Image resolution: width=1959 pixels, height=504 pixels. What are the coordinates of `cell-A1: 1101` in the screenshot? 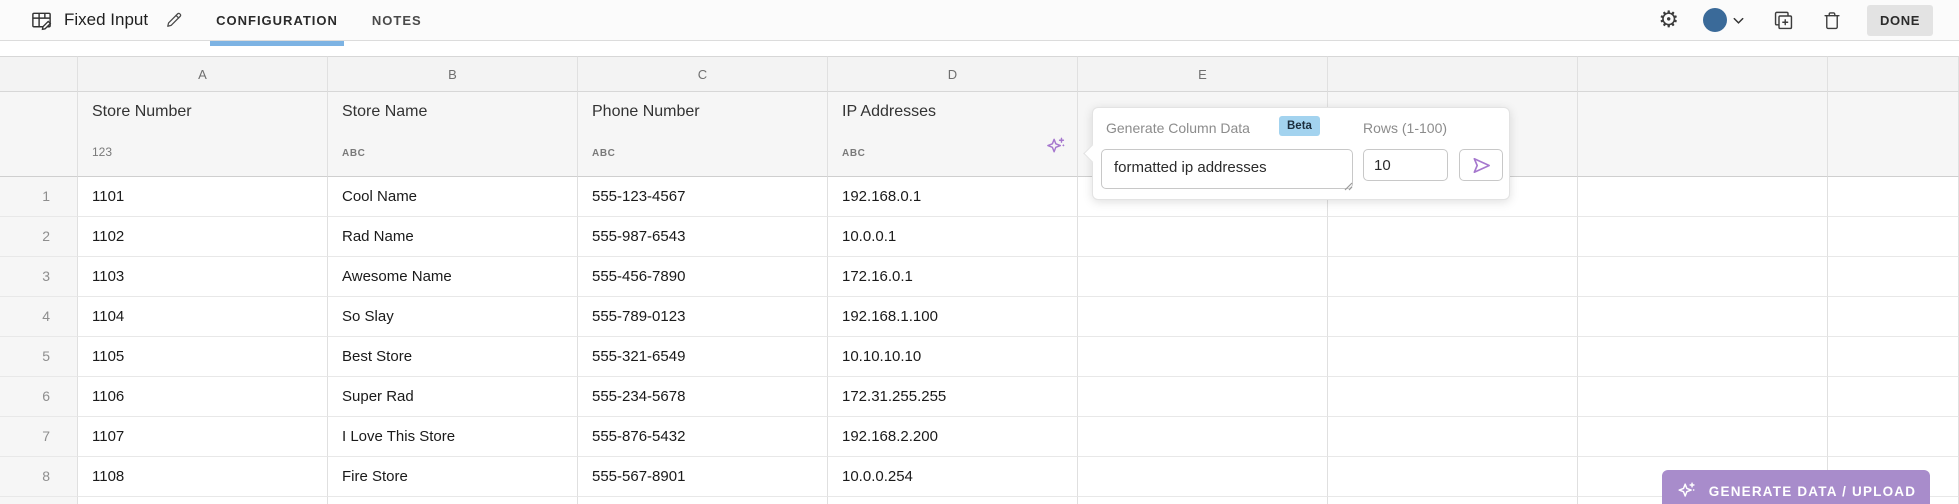 It's located at (203, 197).